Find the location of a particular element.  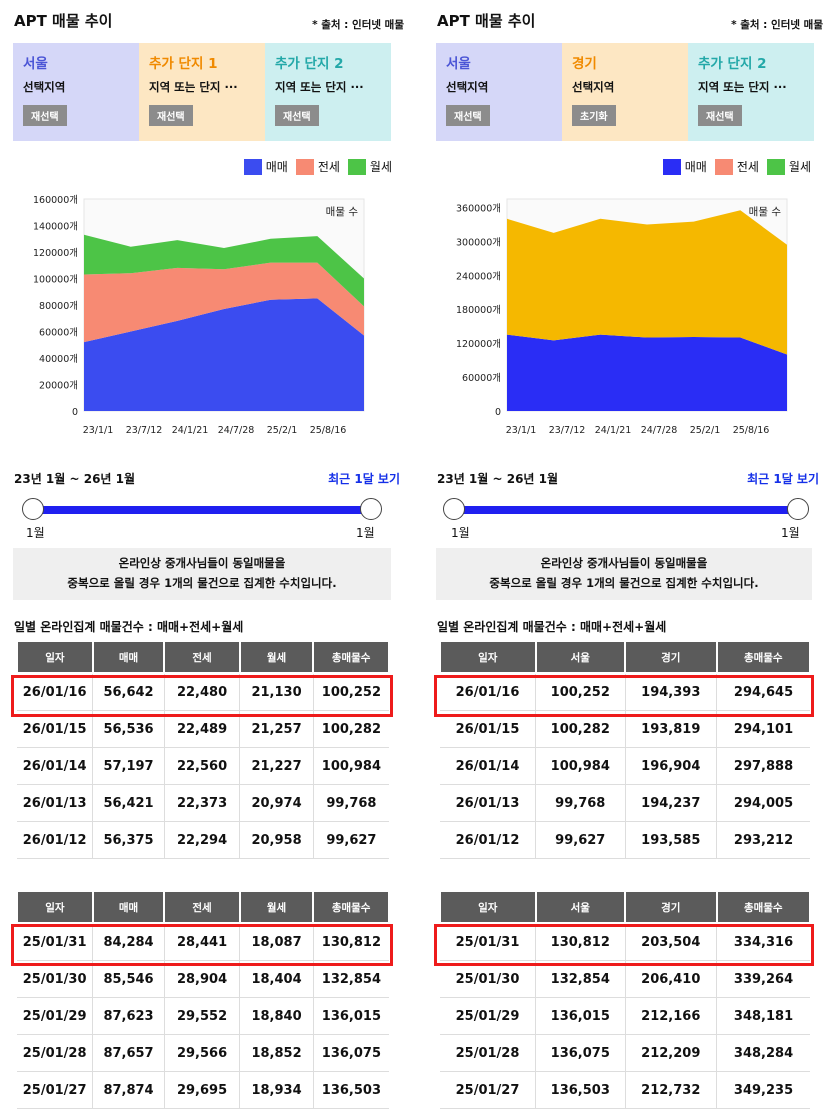

value-cell: 99,768 is located at coordinates (580, 803).